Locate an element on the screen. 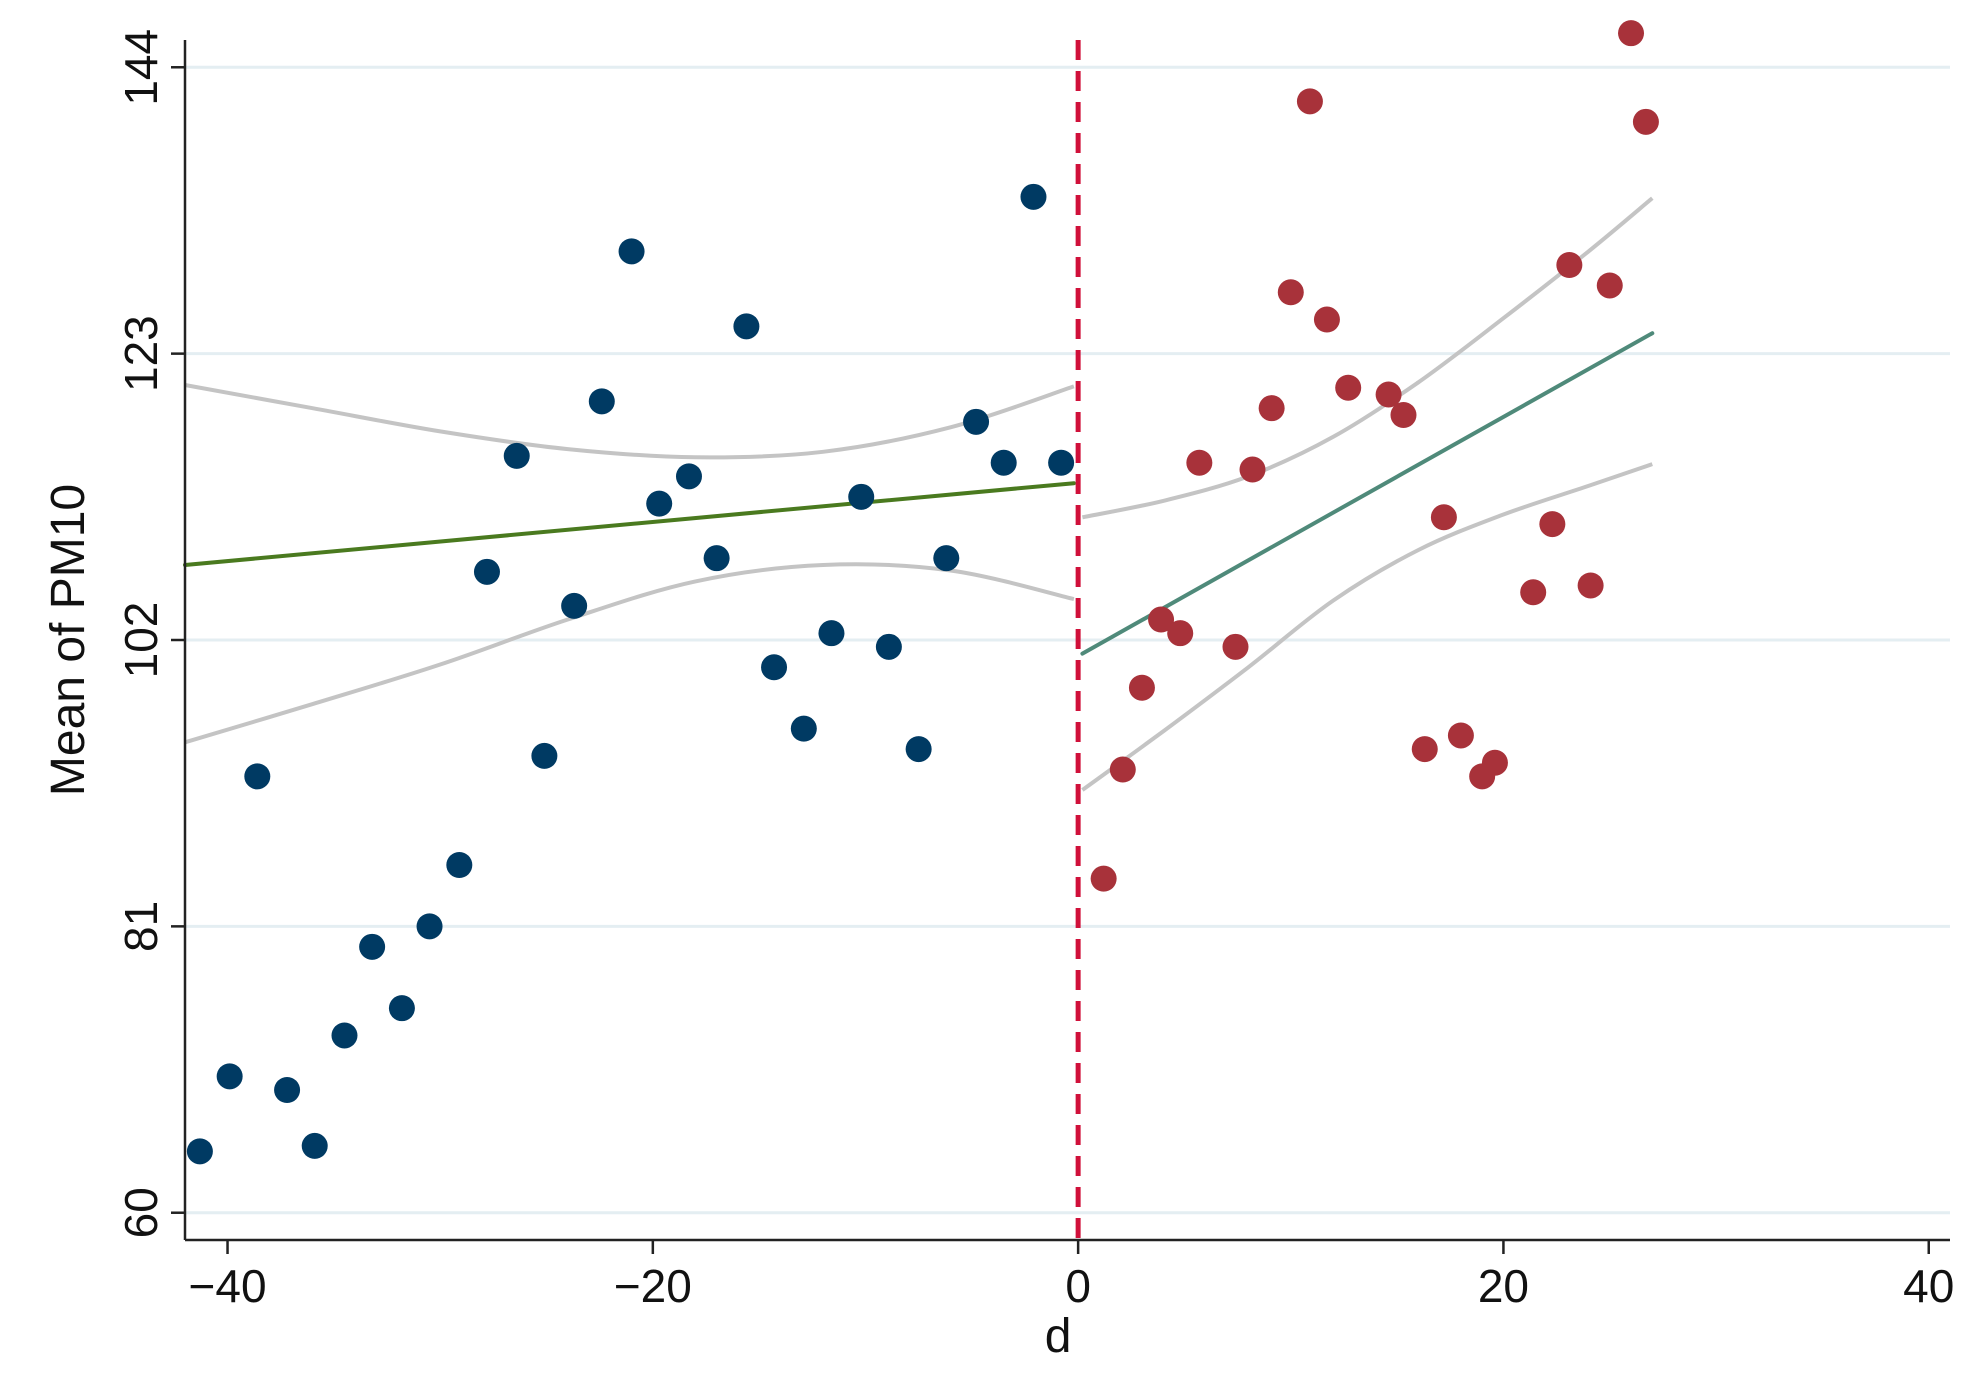  x-tick-label: 0 is located at coordinates (1078, 1286).